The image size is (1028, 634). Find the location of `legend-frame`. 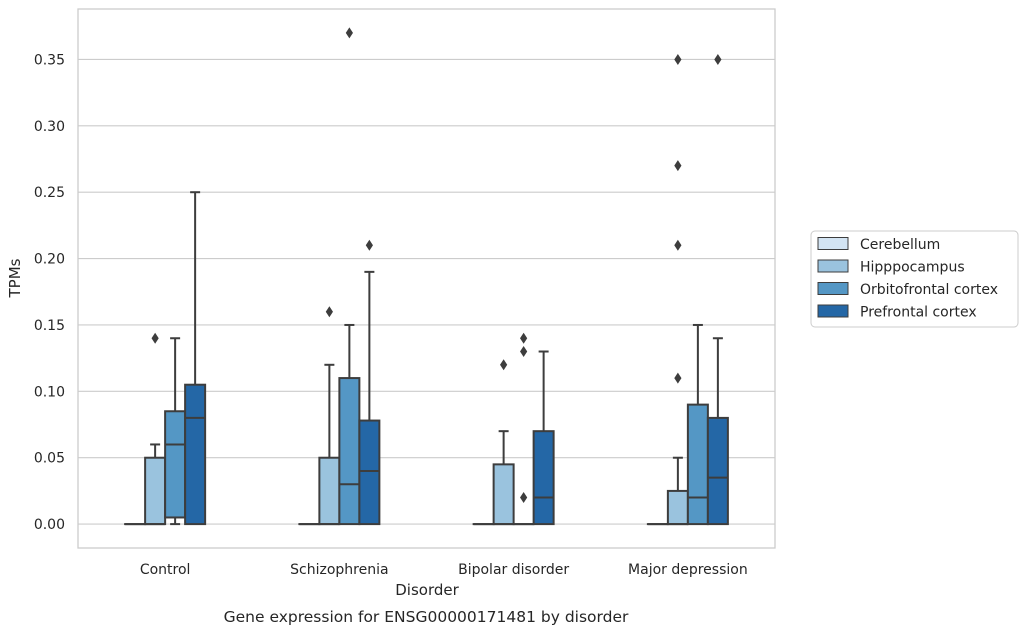

legend-frame is located at coordinates (914, 279).